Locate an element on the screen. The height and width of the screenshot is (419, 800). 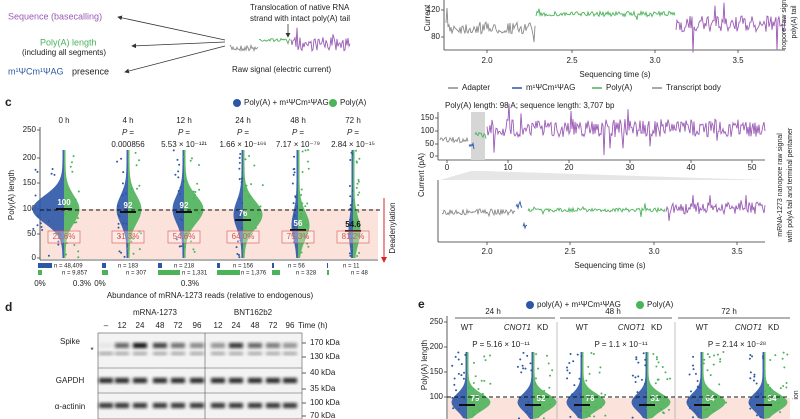
label: 34 is located at coordinates (772, 398).